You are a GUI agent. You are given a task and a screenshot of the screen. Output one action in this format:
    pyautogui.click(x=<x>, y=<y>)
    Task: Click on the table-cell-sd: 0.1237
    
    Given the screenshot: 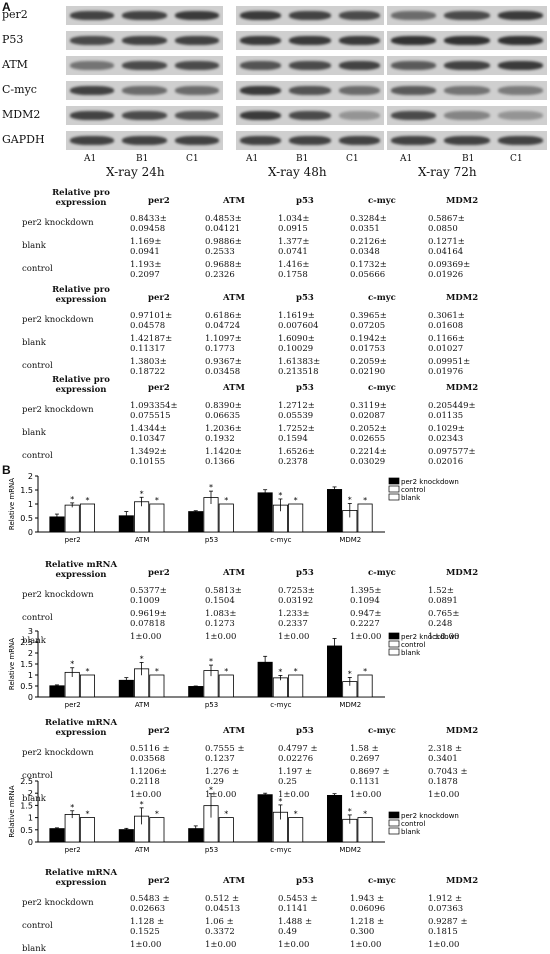 What is the action you would take?
    pyautogui.click(x=220, y=759)
    